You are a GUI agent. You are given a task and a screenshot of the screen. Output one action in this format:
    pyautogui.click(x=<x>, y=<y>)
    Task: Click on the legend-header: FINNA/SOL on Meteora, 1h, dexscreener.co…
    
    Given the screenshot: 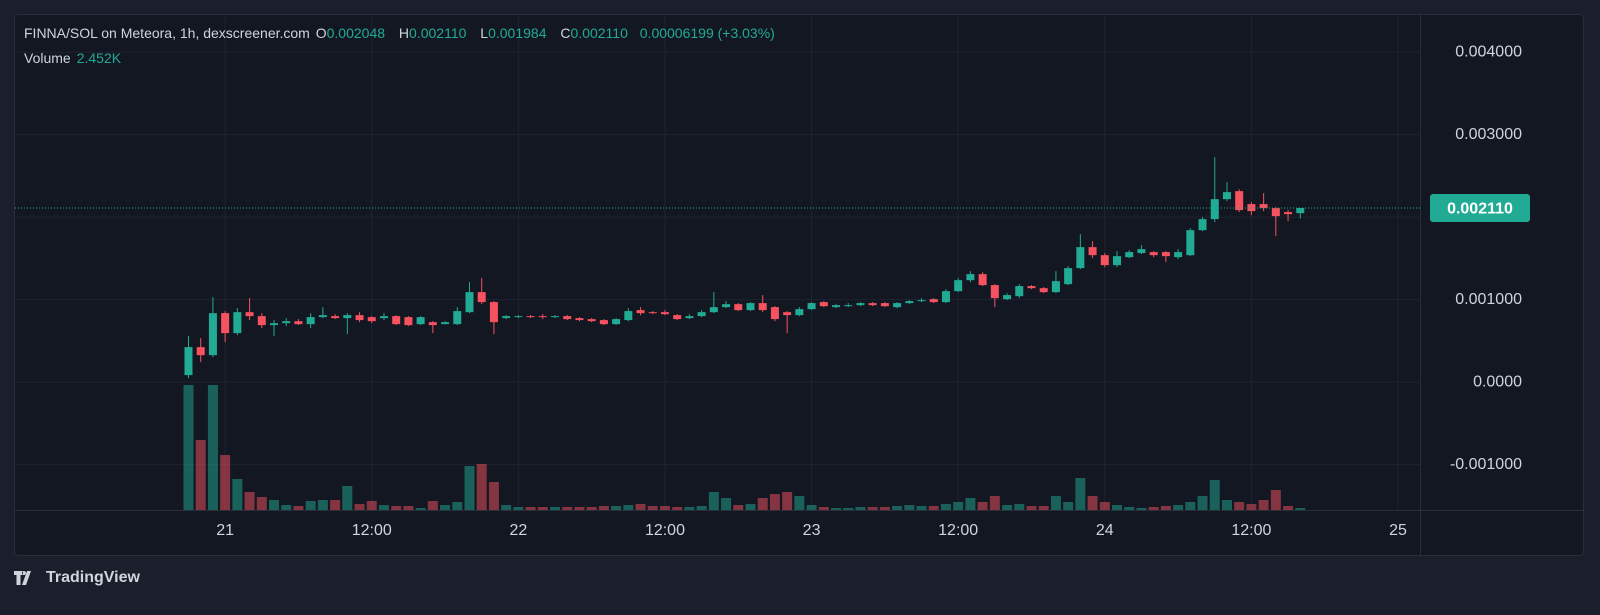 What is the action you would take?
    pyautogui.click(x=403, y=33)
    